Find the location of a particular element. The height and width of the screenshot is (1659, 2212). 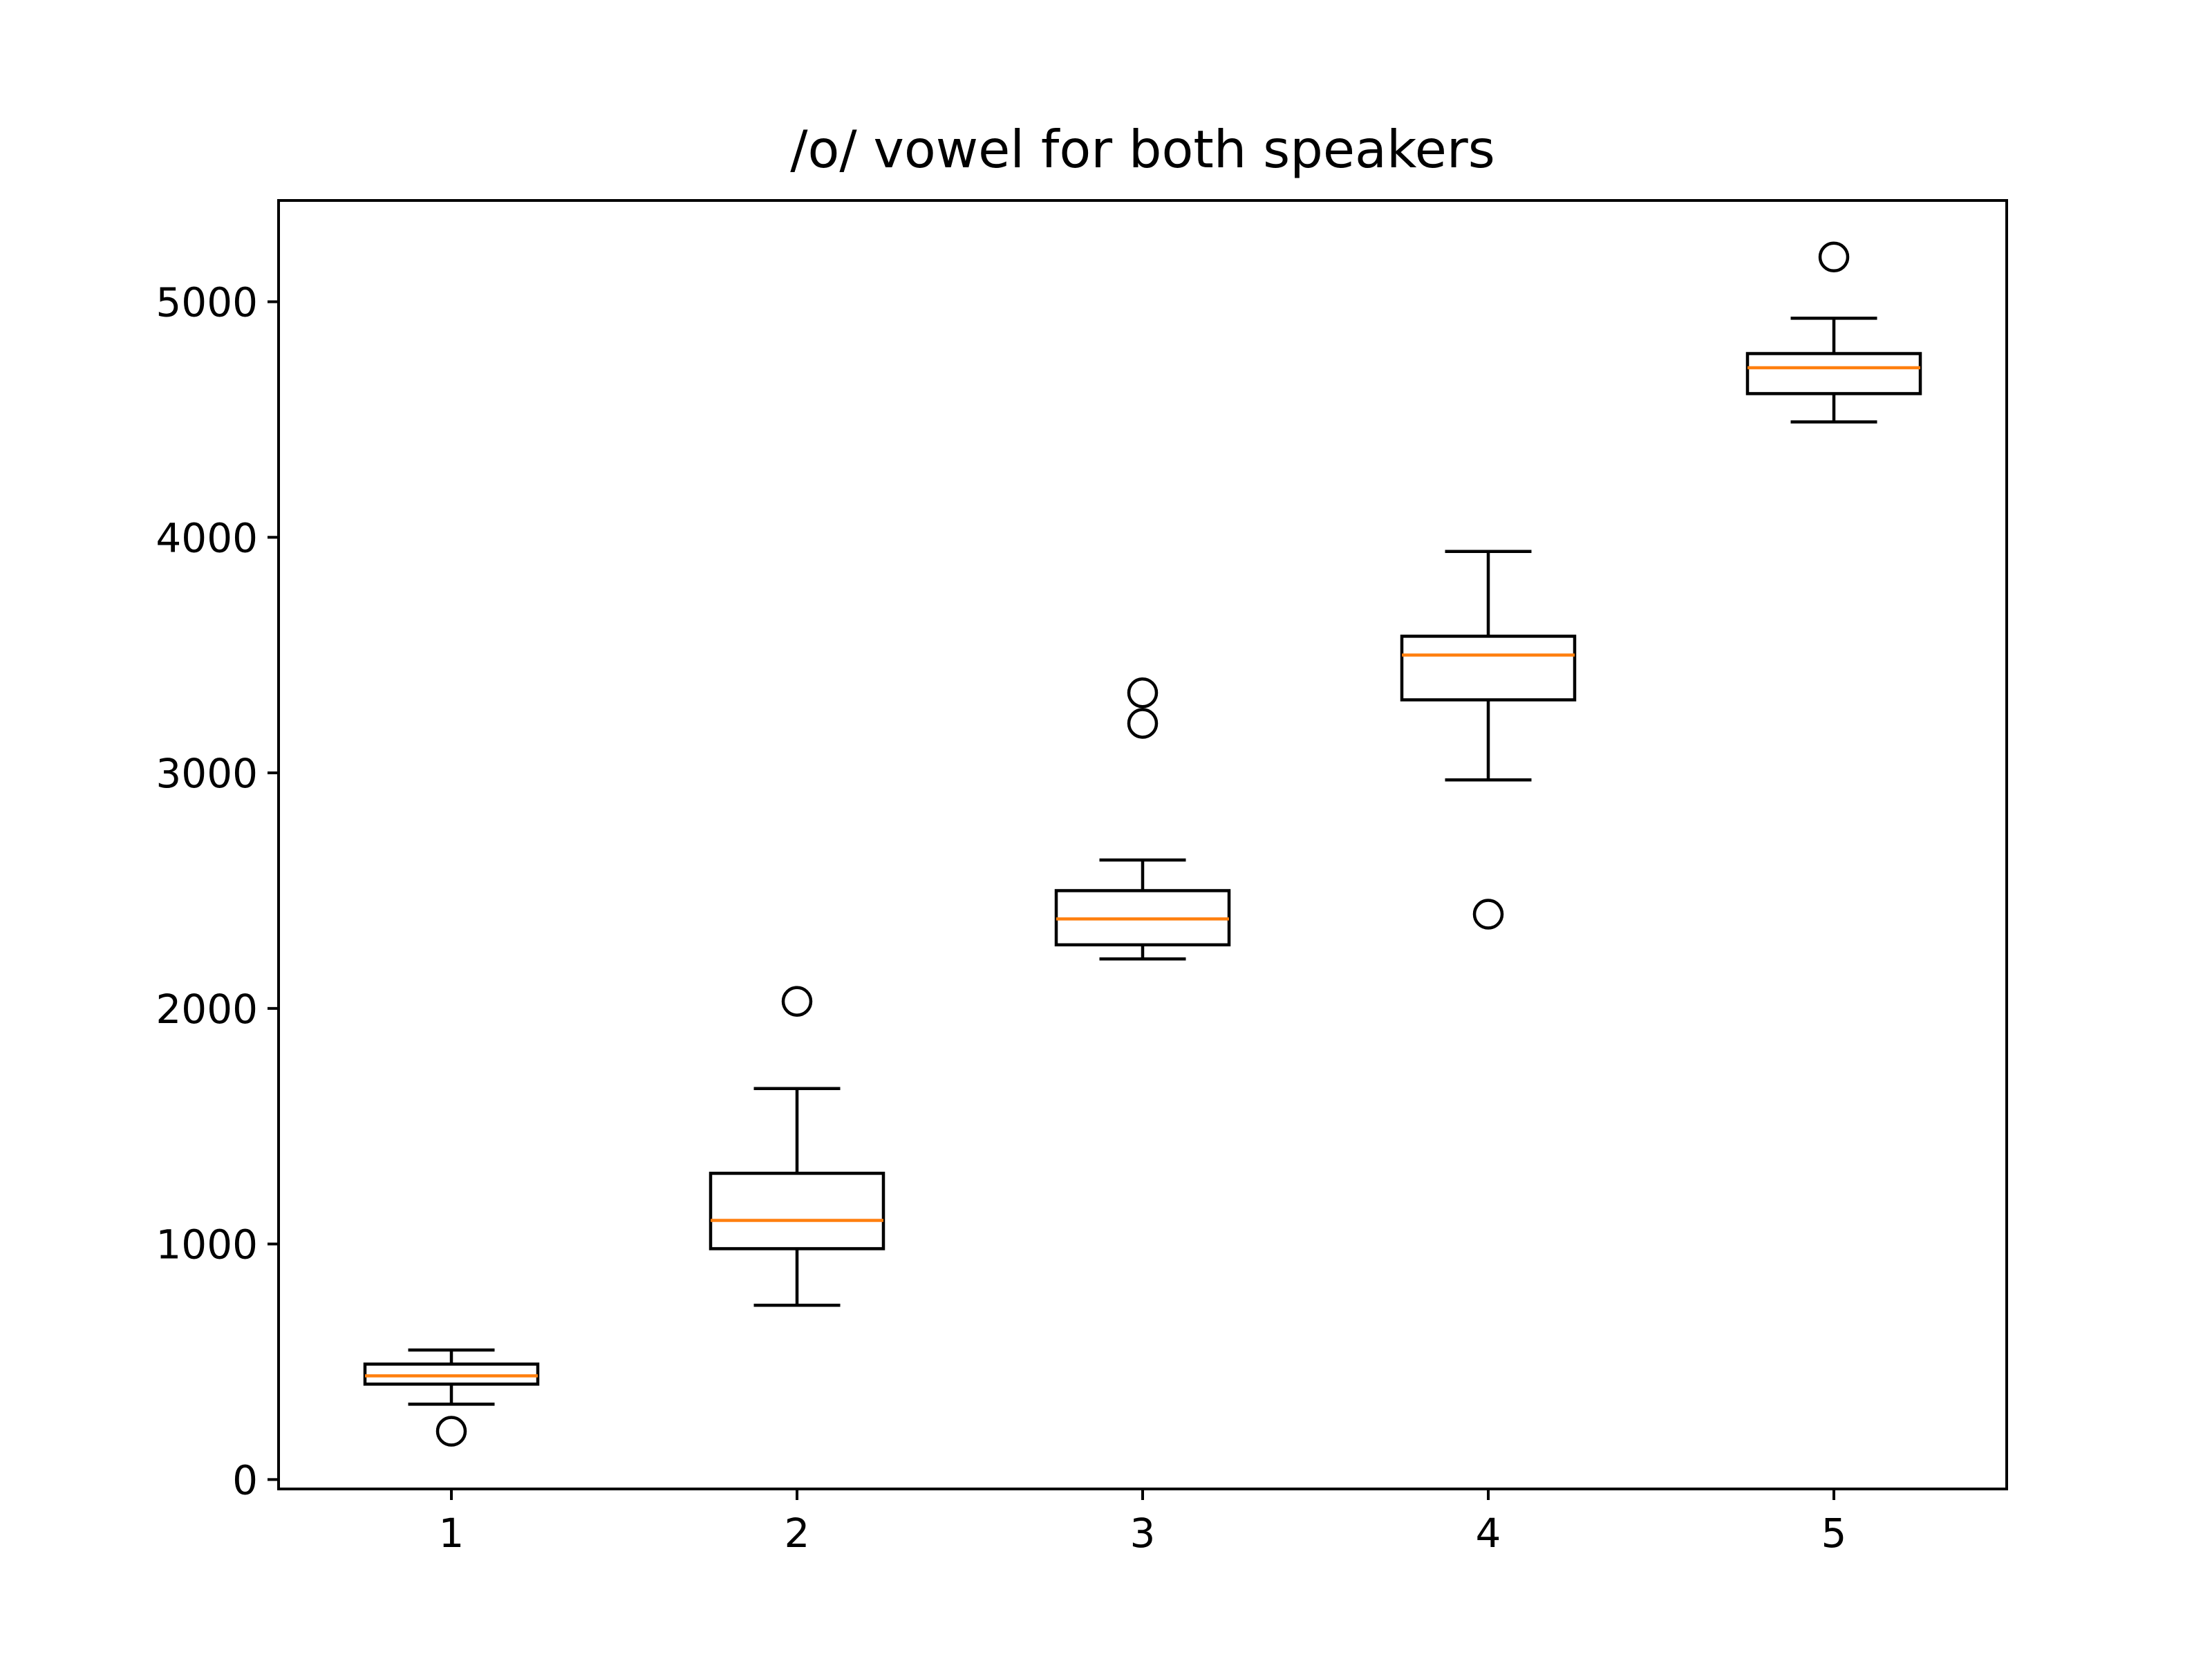

x-tick-label: 5 is located at coordinates (1834, 1534).